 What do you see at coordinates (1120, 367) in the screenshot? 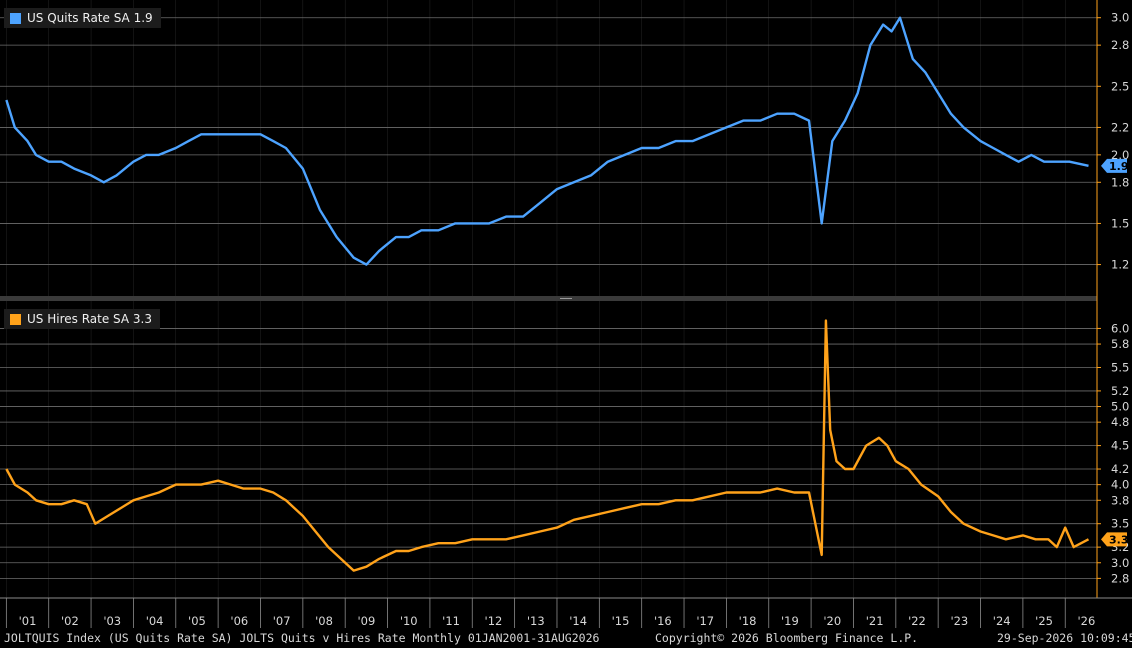
I see `y-tick-label: 5.5` at bounding box center [1120, 367].